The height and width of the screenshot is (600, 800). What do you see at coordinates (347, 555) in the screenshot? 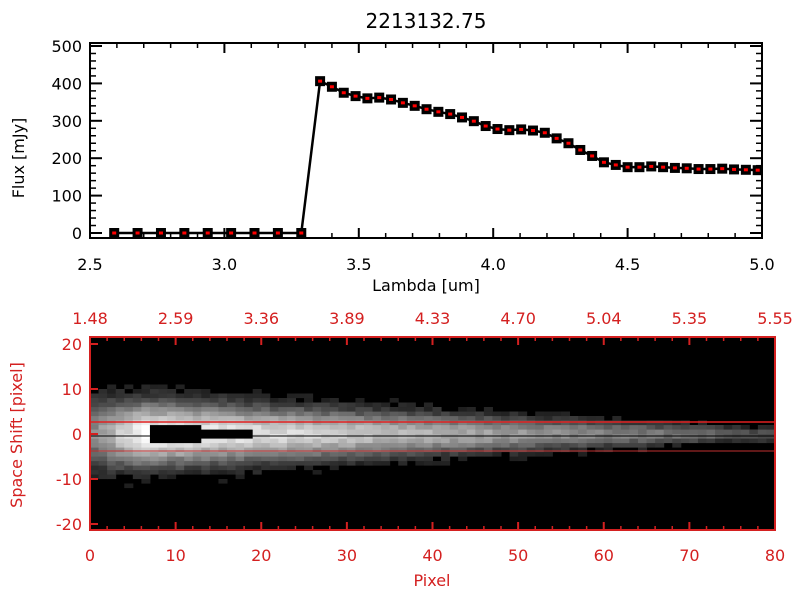
I see `x-tick-label: 30` at bounding box center [347, 555].